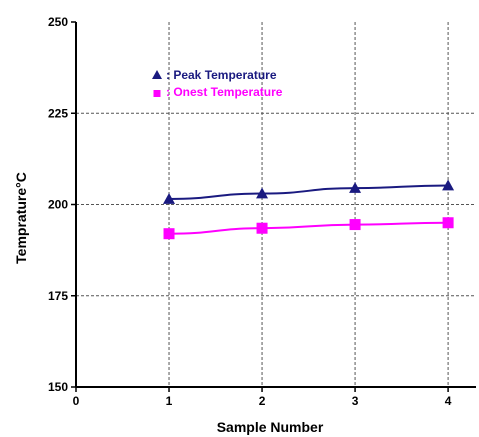 Image resolution: width=479 pixels, height=437 pixels. What do you see at coordinates (58, 296) in the screenshot?
I see `y-tick-label: 175` at bounding box center [58, 296].